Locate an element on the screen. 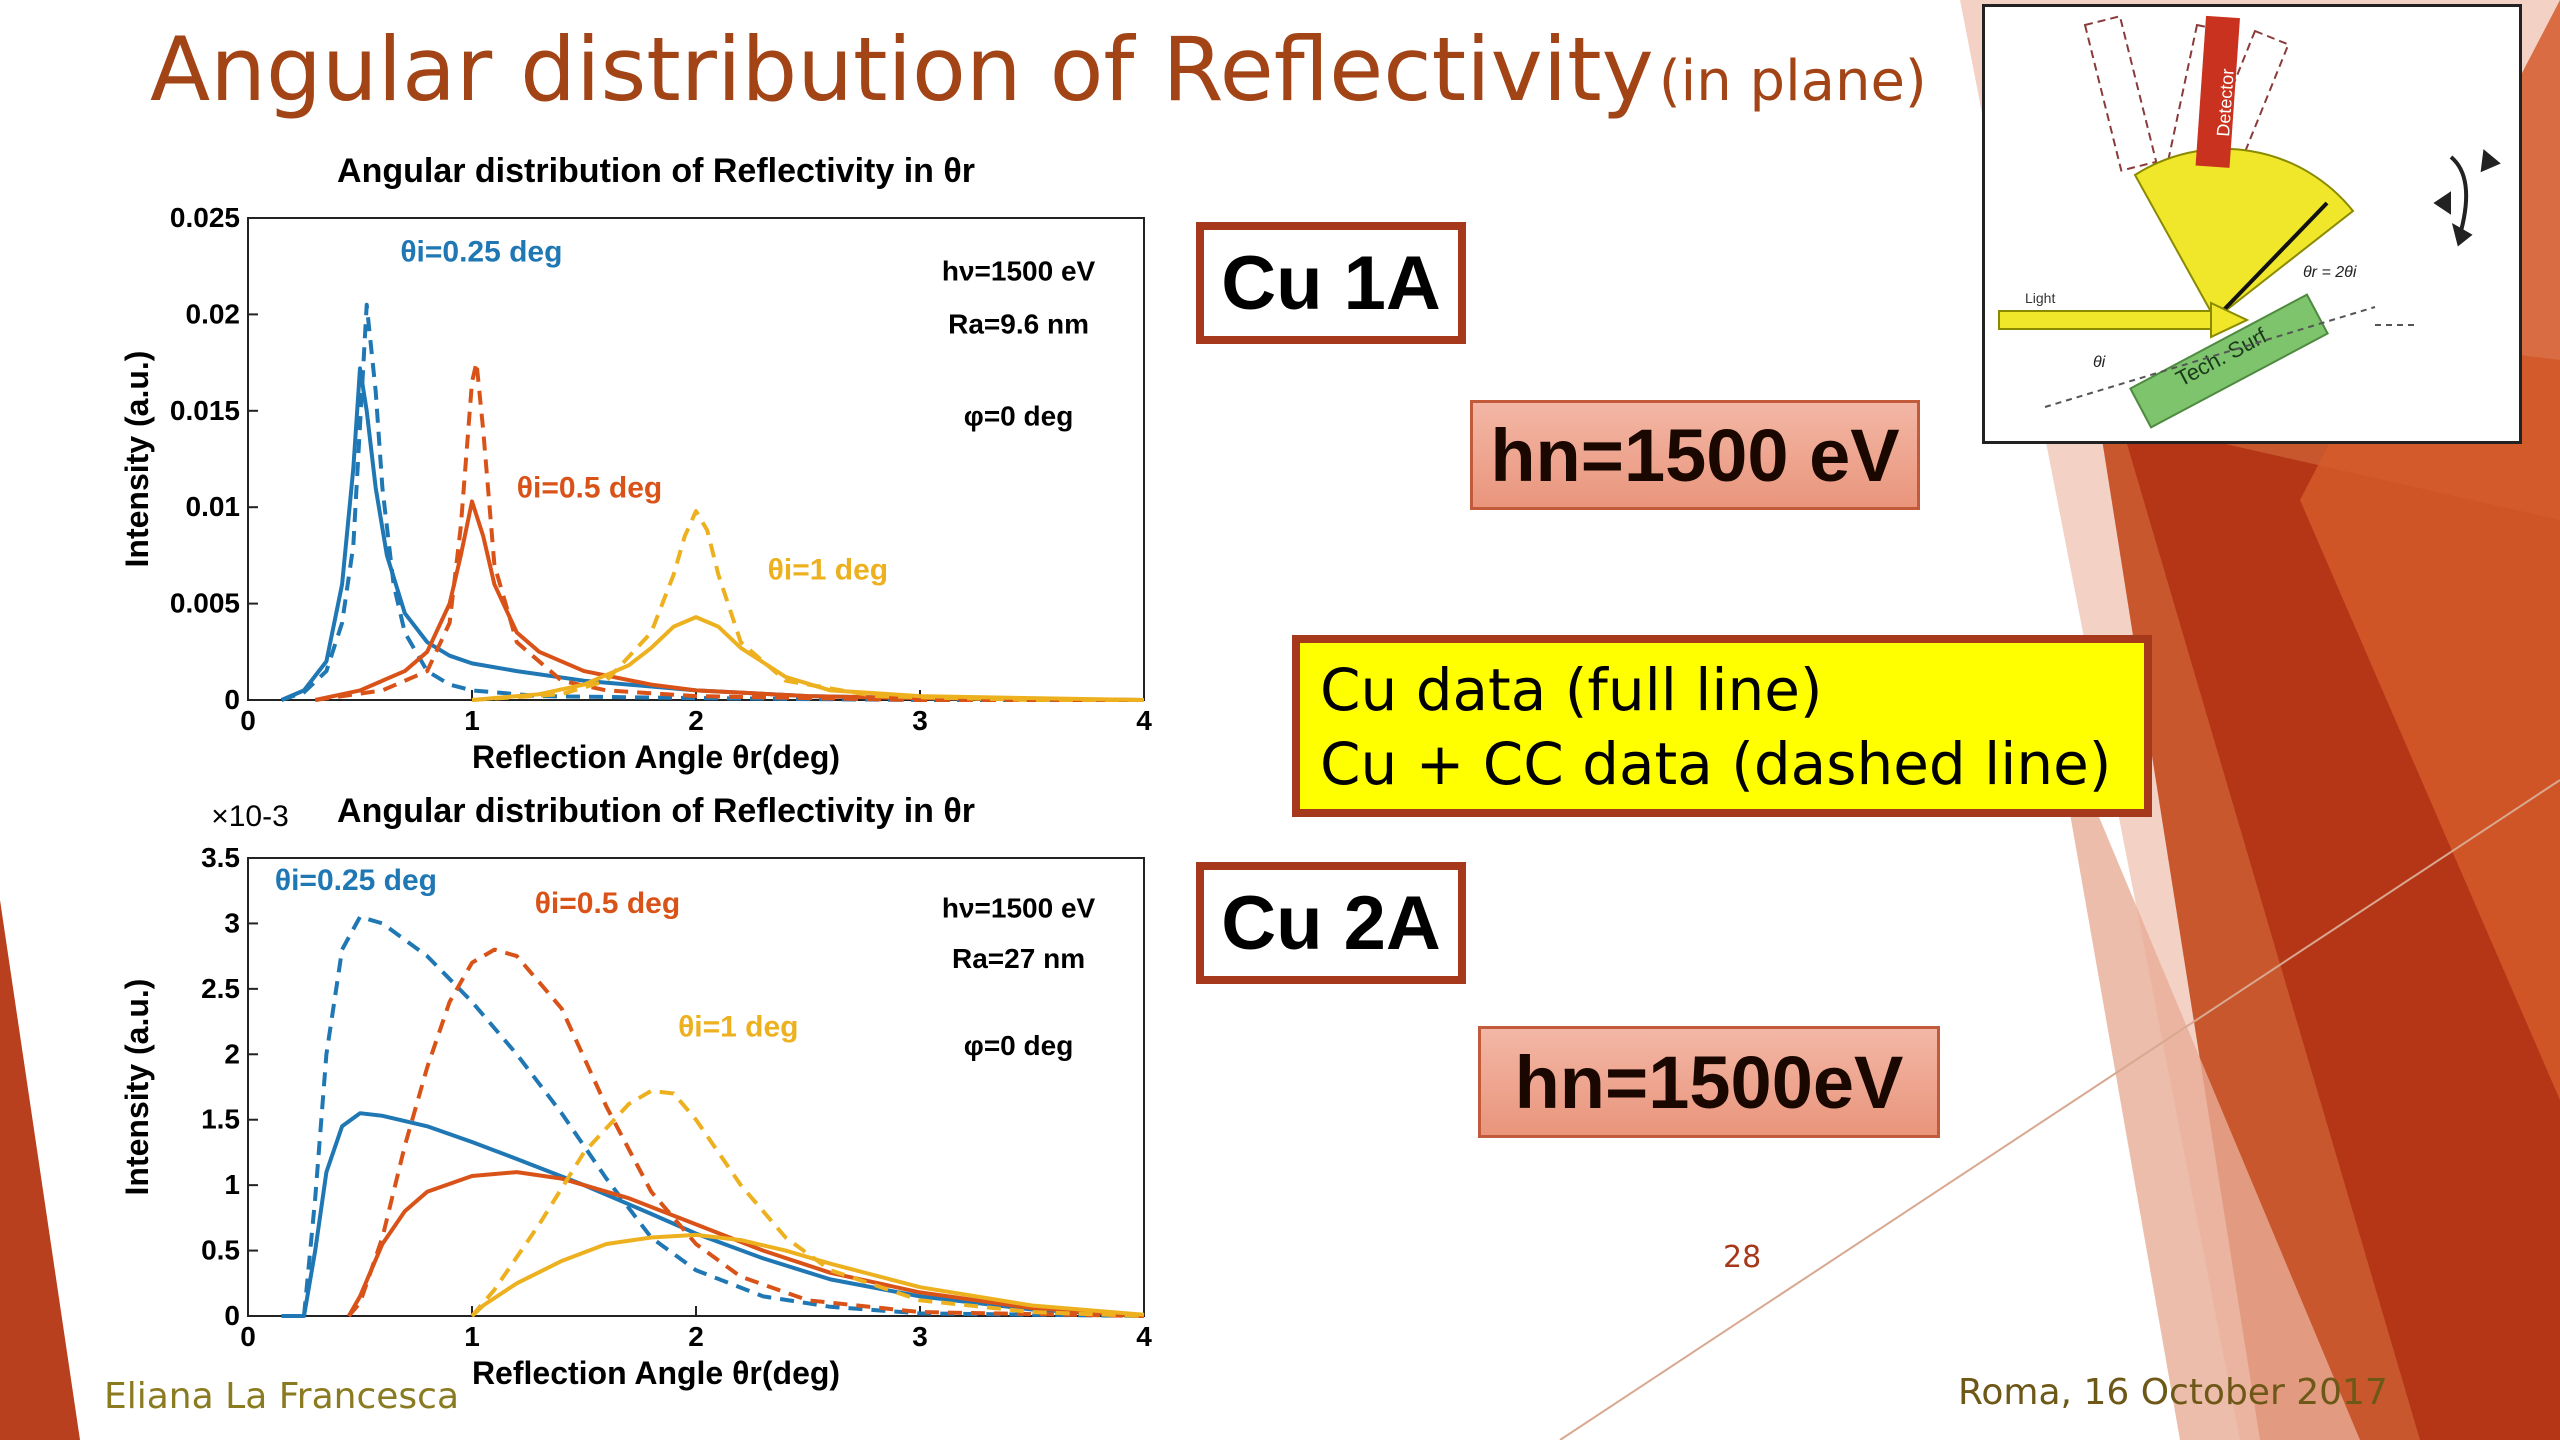 The height and width of the screenshot is (1440, 2560). cu1a-label-text: Cu 1A is located at coordinates (1331, 283).